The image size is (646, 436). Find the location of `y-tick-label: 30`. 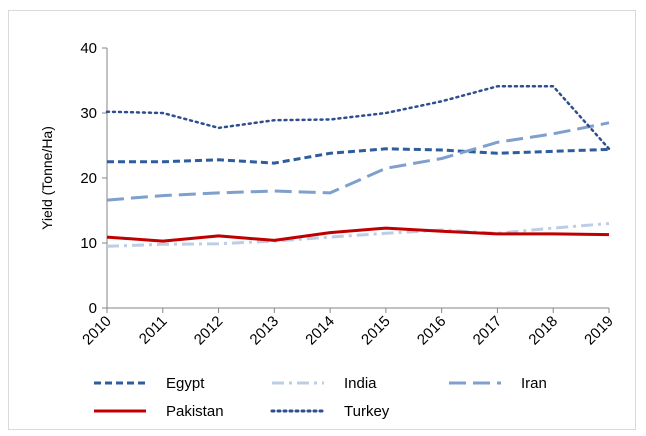

y-tick-label: 30 is located at coordinates (88, 113).